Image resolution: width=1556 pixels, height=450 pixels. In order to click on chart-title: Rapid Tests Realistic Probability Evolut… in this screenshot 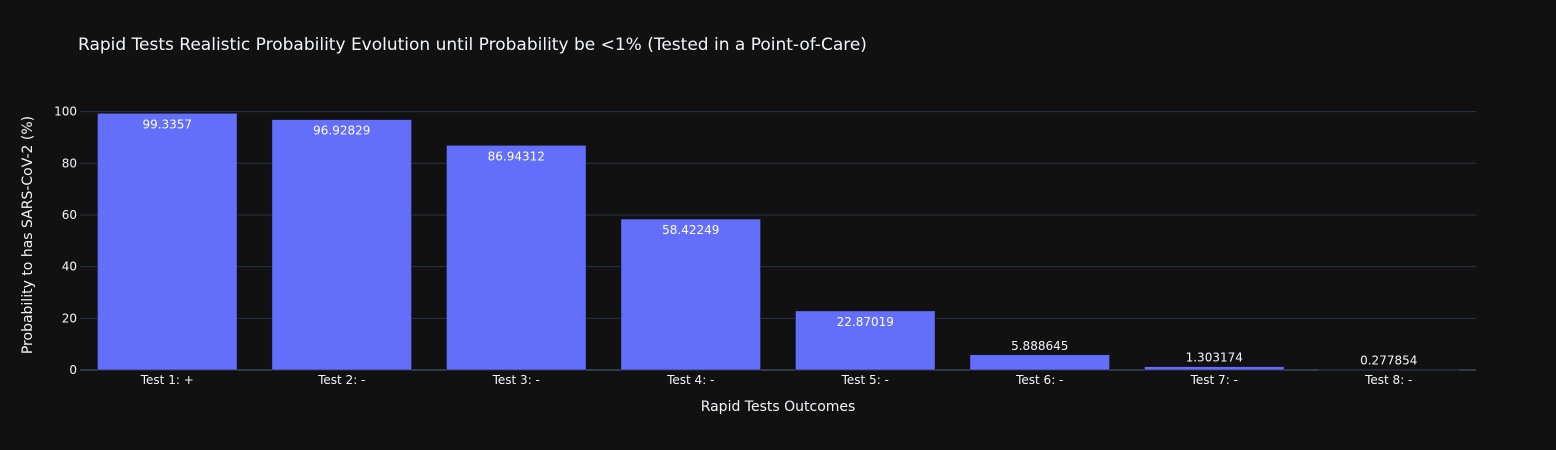, I will do `click(472, 45)`.